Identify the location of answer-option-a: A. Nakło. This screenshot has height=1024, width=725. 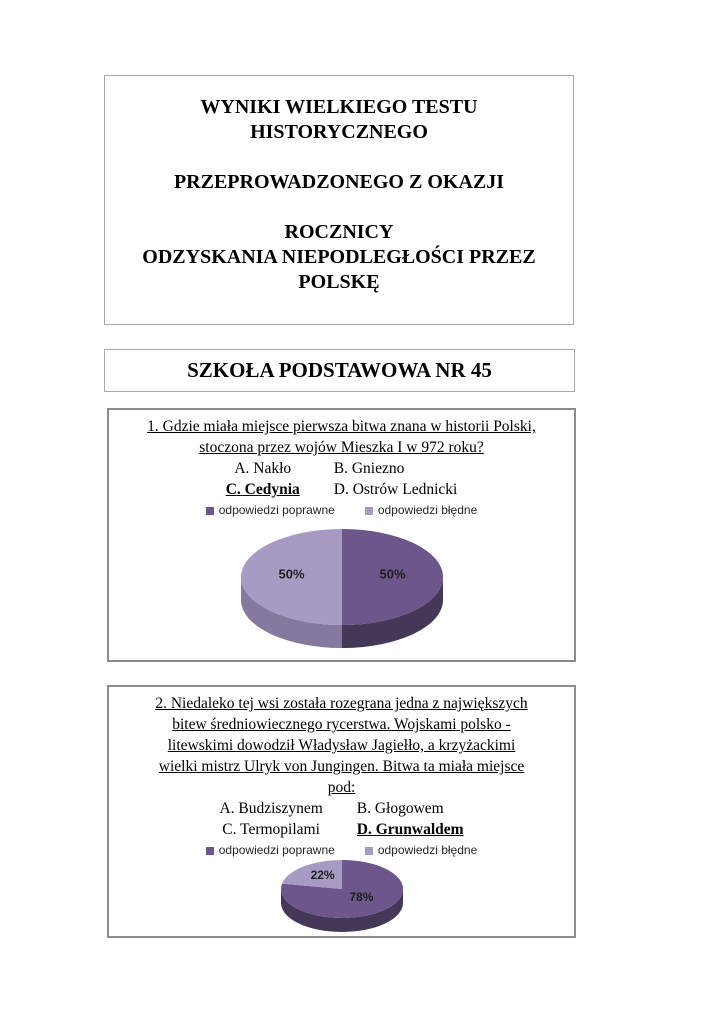
(263, 468).